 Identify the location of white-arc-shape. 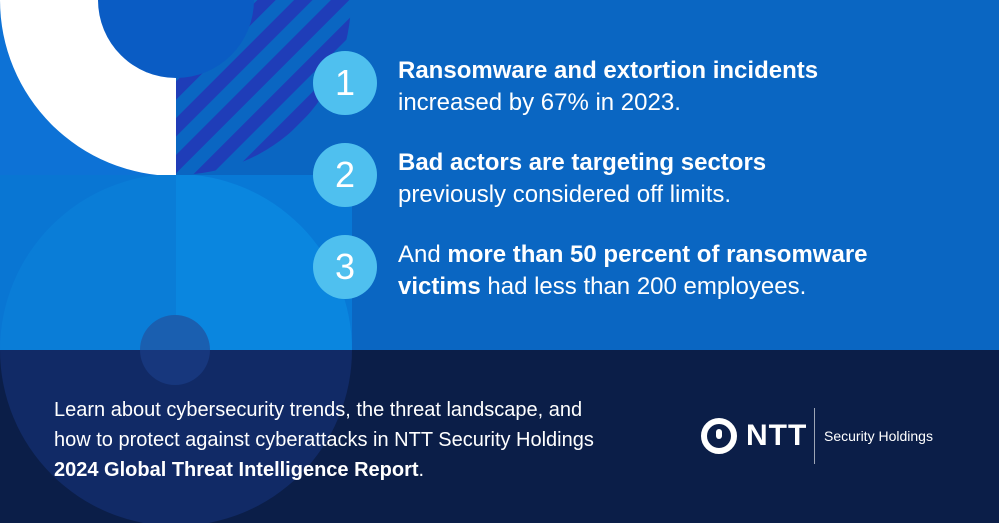
(88, 87).